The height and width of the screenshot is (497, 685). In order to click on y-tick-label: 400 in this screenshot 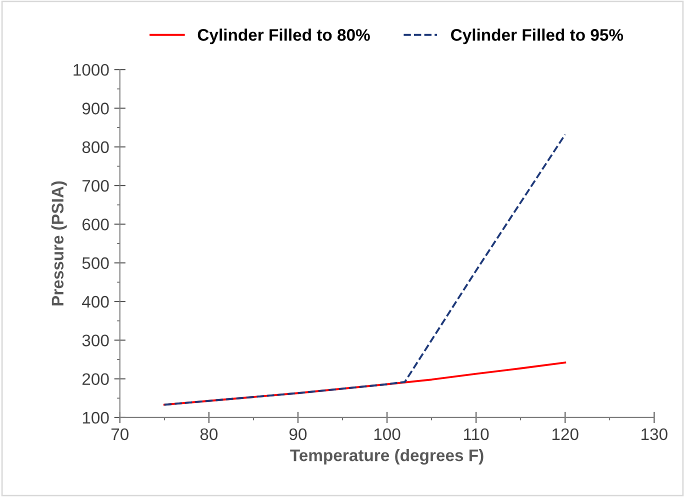, I will do `click(95, 302)`.